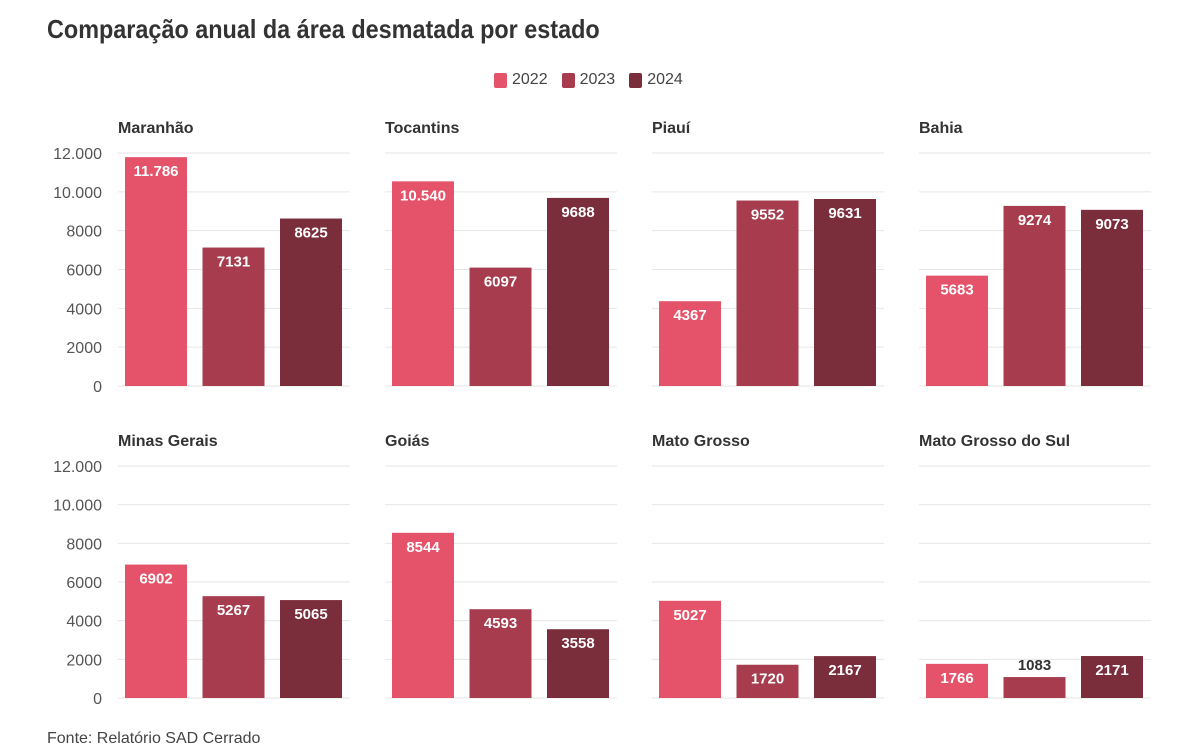  I want to click on data-label: 2167, so click(844, 670).